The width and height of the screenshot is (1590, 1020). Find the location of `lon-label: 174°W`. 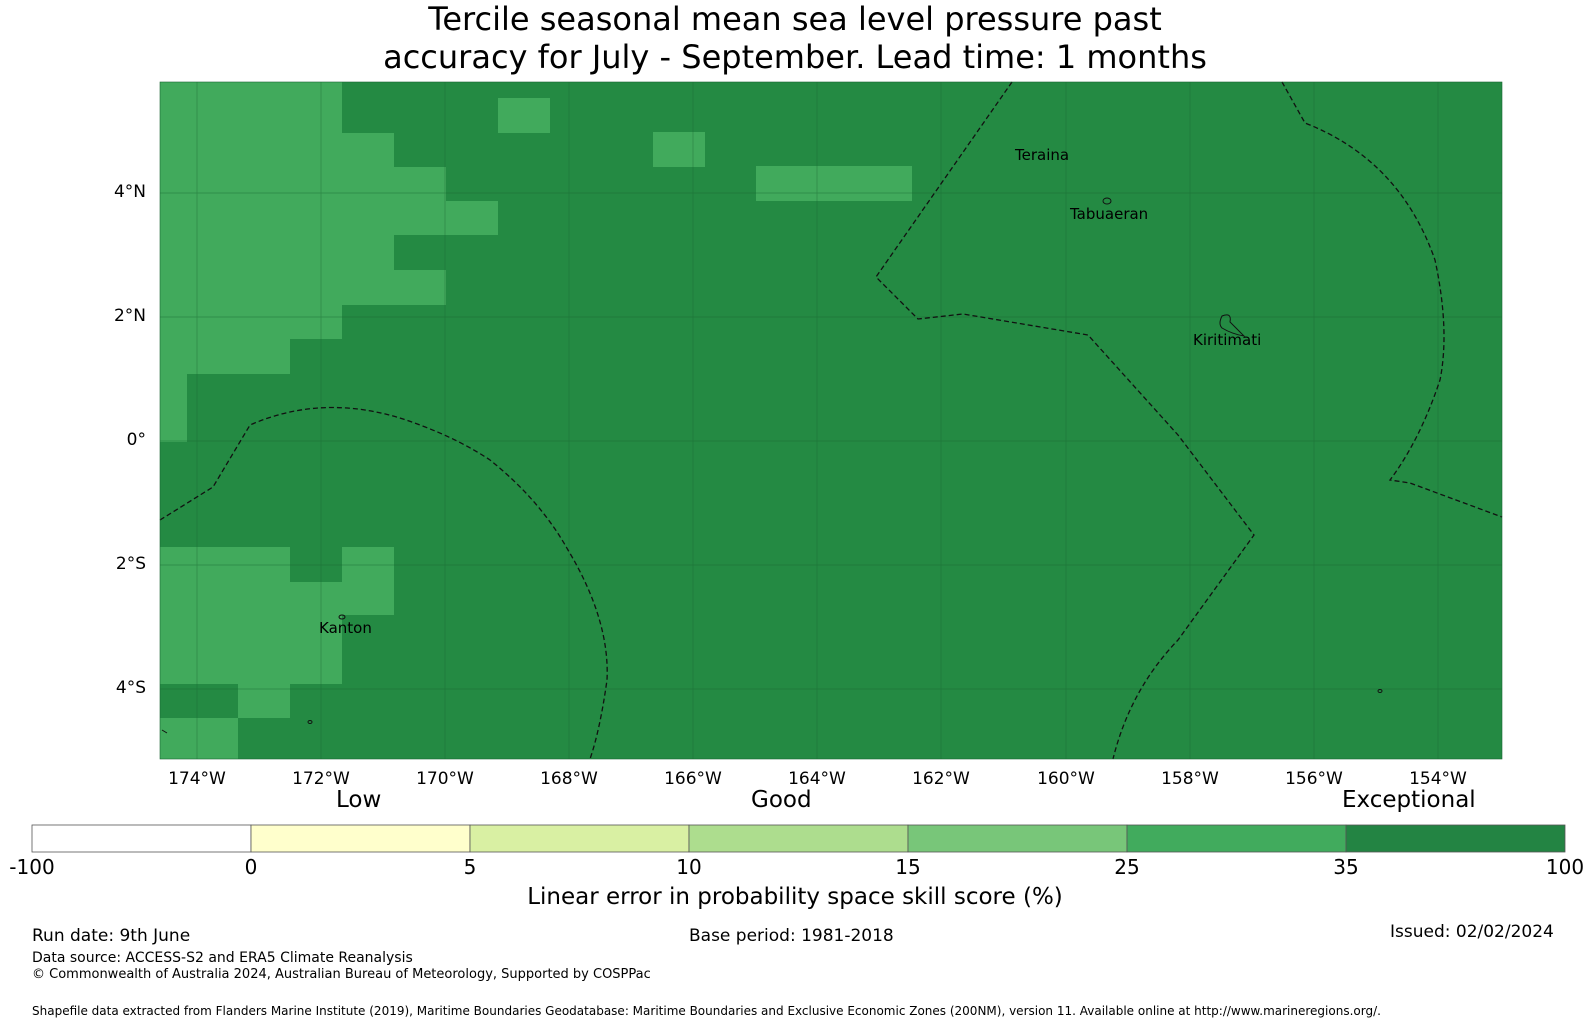

lon-label: 174°W is located at coordinates (197, 779).